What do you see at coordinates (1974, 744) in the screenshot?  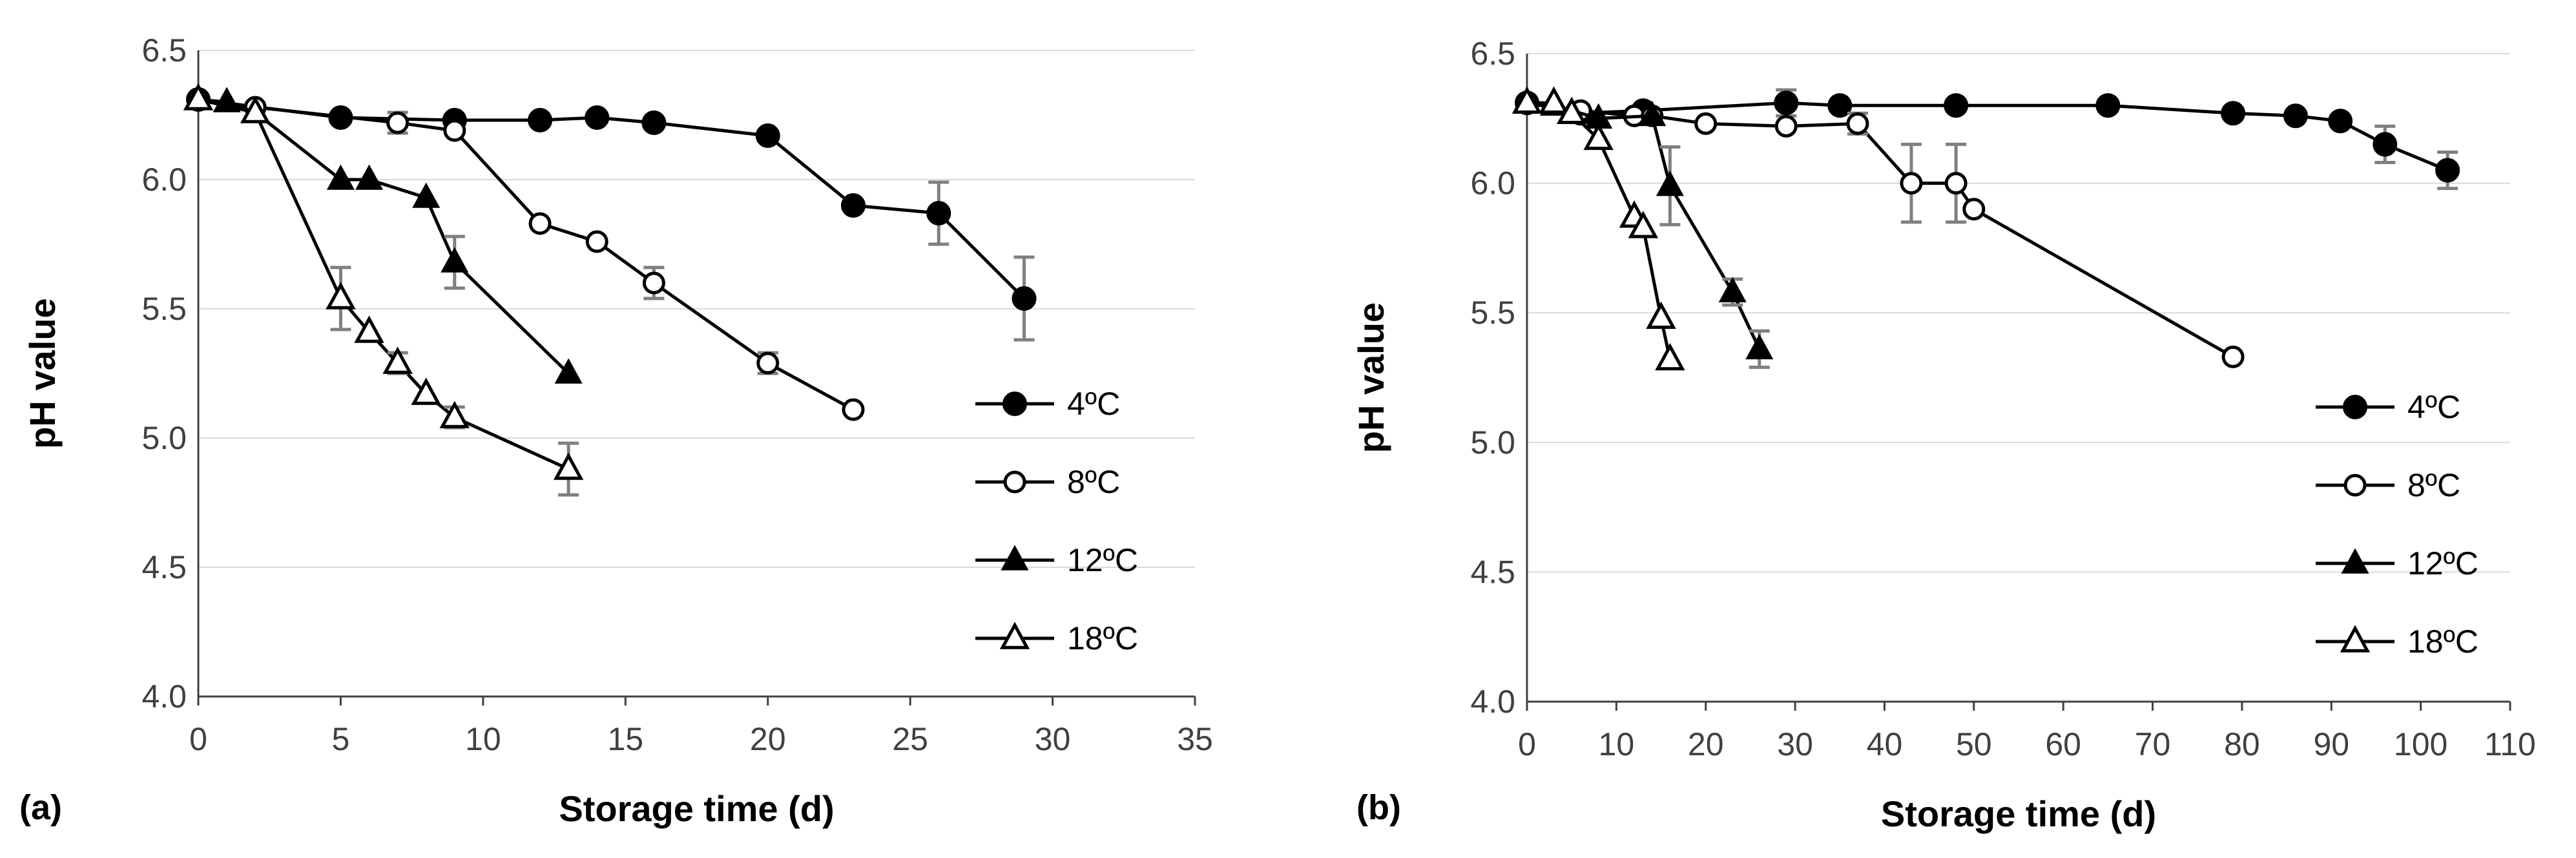 I see `x-tick-label: 50` at bounding box center [1974, 744].